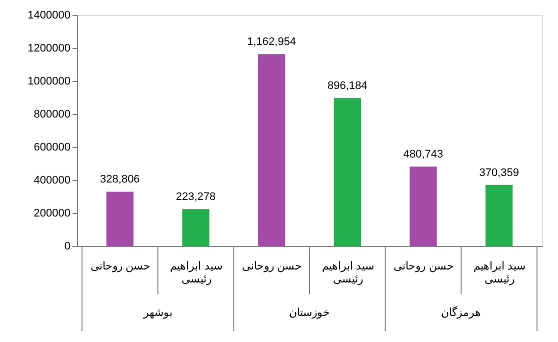  What do you see at coordinates (196, 197) in the screenshot?
I see `data-label: 223,278` at bounding box center [196, 197].